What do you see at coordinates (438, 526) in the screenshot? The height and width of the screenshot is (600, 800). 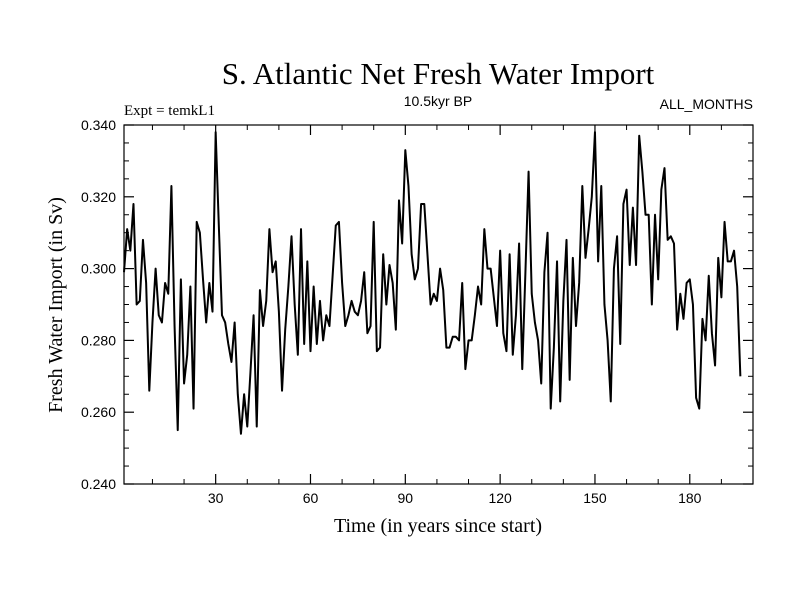 I see `x-axis-label: Time (in years since start)` at bounding box center [438, 526].